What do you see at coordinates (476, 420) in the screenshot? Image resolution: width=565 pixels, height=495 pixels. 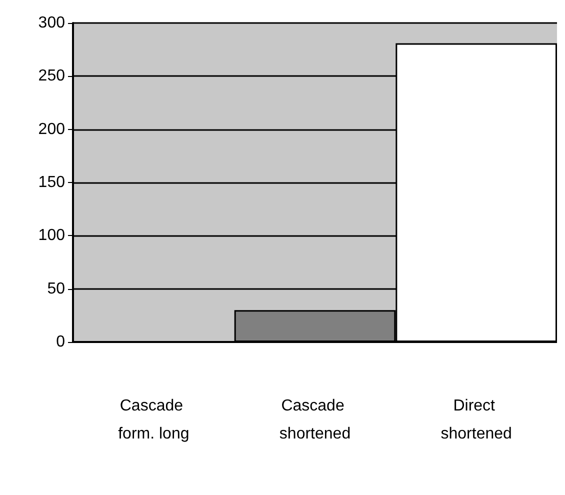 I see `x-tick-label: Direct shortened` at bounding box center [476, 420].